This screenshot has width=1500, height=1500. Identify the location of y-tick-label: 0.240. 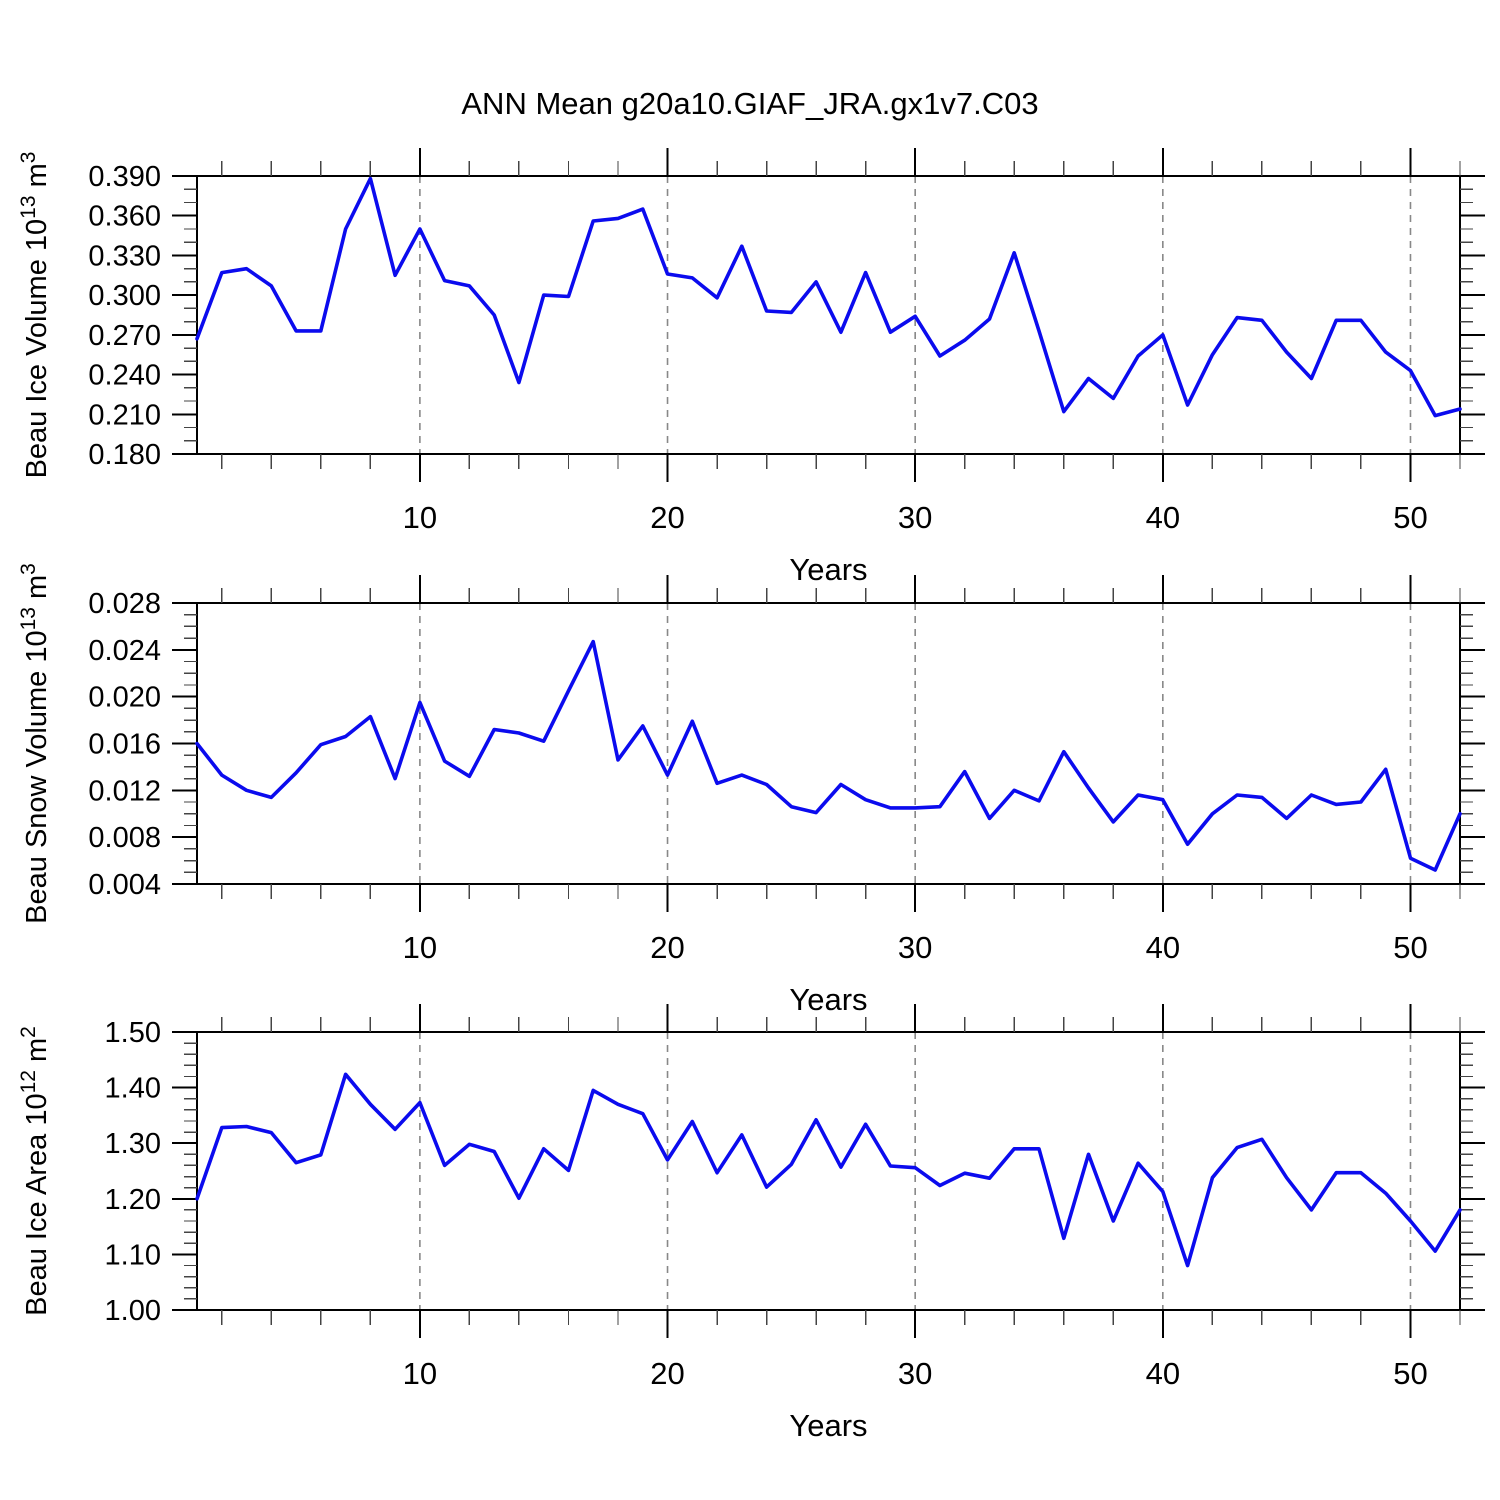
(124, 376).